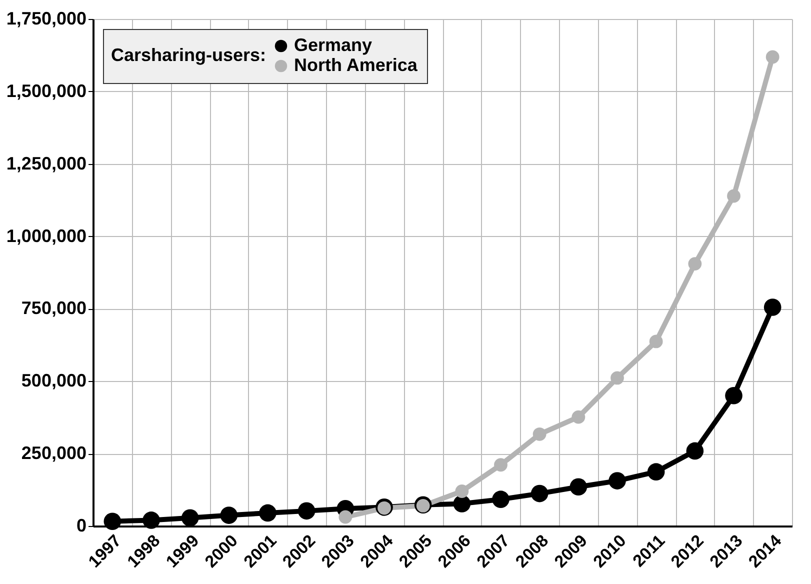  What do you see at coordinates (53, 453) in the screenshot?
I see `y-tick-label: 250,000` at bounding box center [53, 453].